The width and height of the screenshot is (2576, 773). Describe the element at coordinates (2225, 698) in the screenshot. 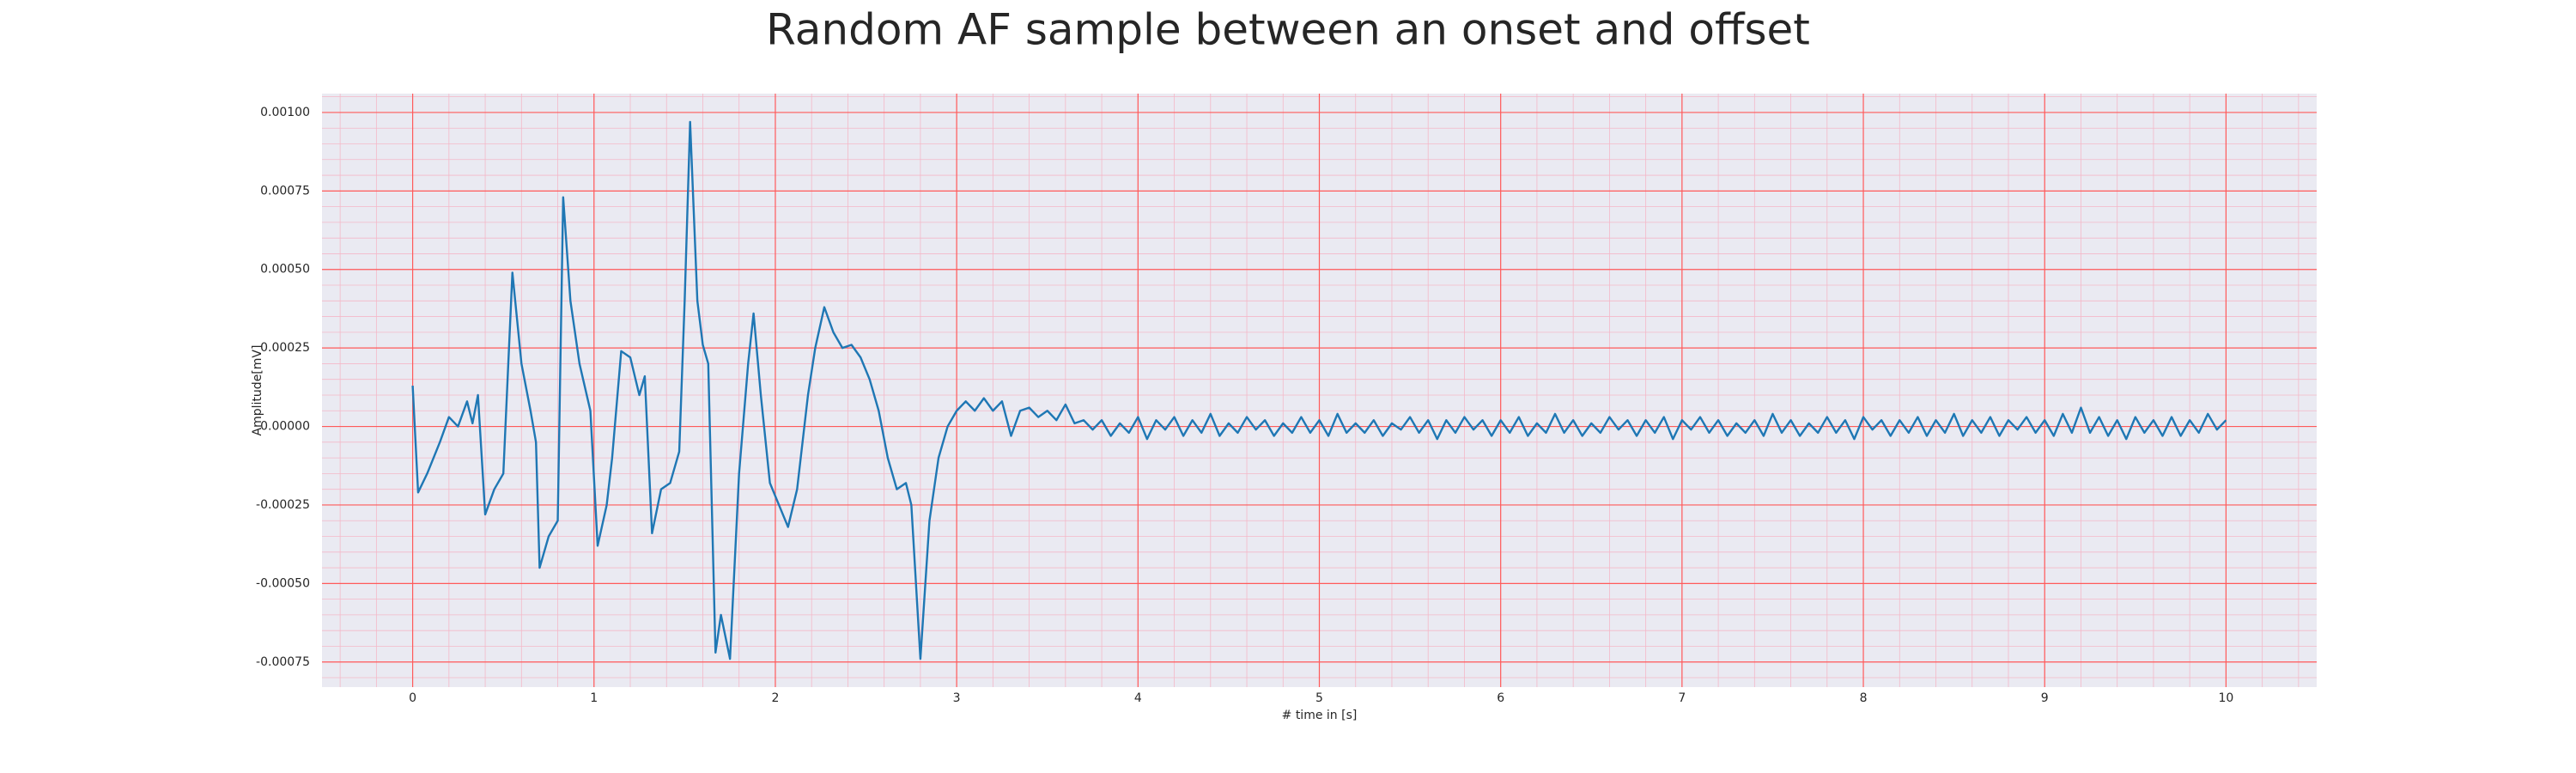

I see `x-tick-label: 10` at that location.